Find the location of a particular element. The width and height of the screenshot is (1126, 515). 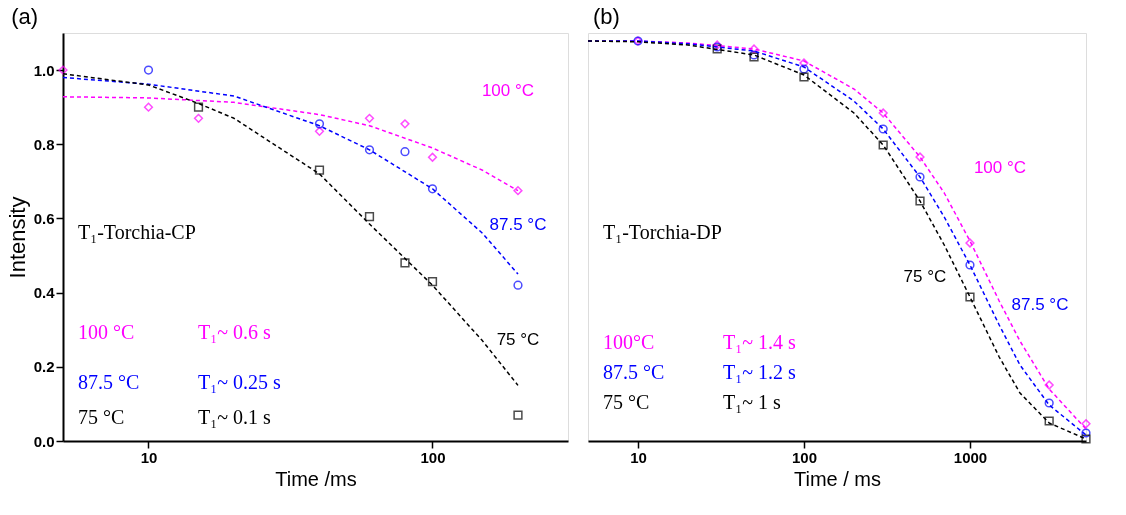

annotation: 100 °C is located at coordinates (106, 332).